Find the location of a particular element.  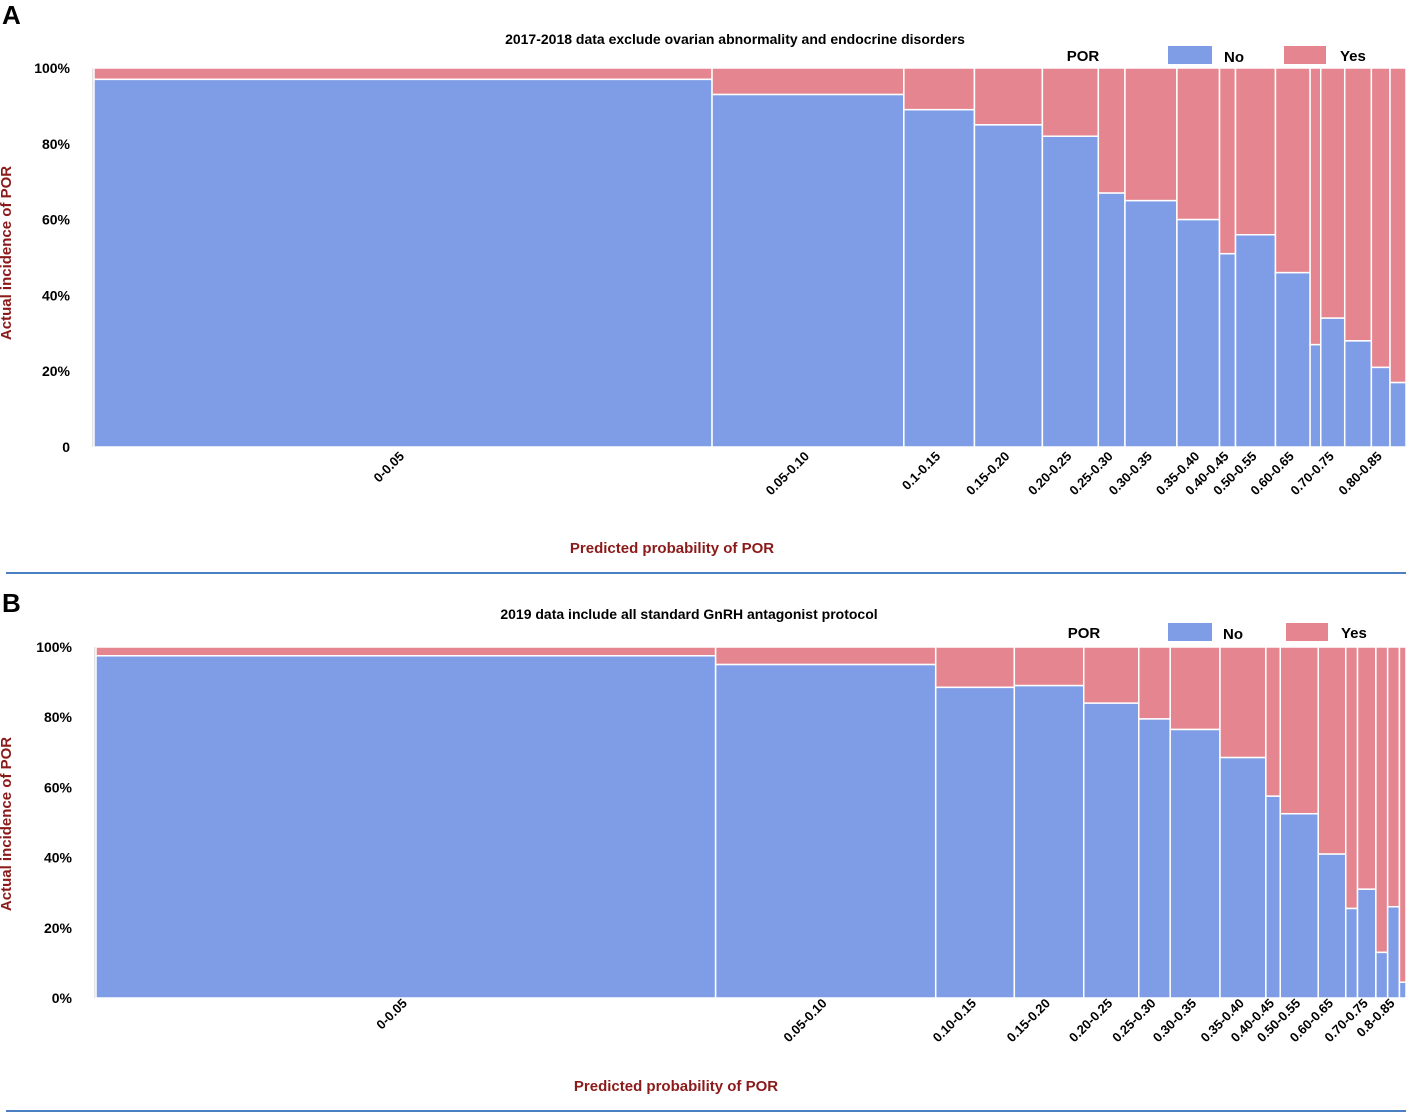

y-tick-label-b: 20% is located at coordinates (58, 928).